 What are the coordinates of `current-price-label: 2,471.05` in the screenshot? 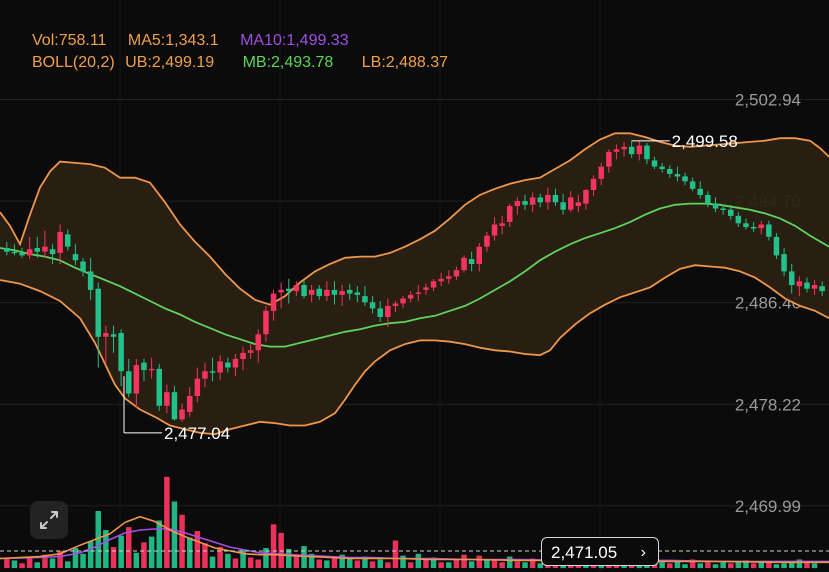 It's located at (584, 552).